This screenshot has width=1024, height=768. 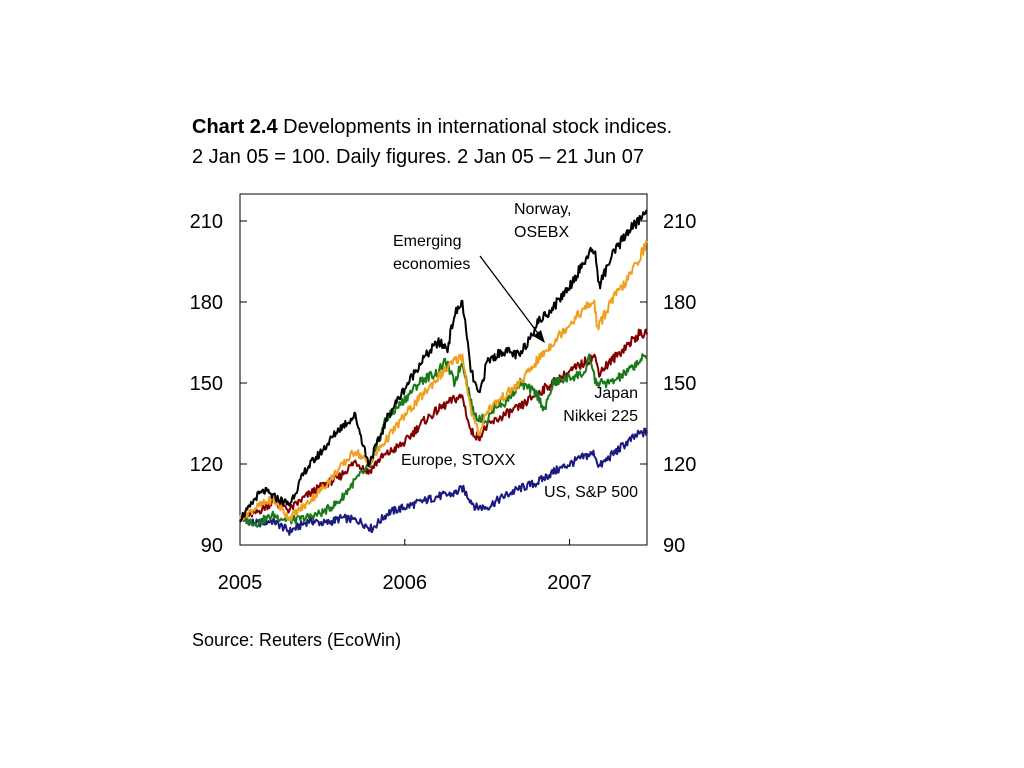 I want to click on source-note: Source: Reuters (EcoWin), so click(x=297, y=640).